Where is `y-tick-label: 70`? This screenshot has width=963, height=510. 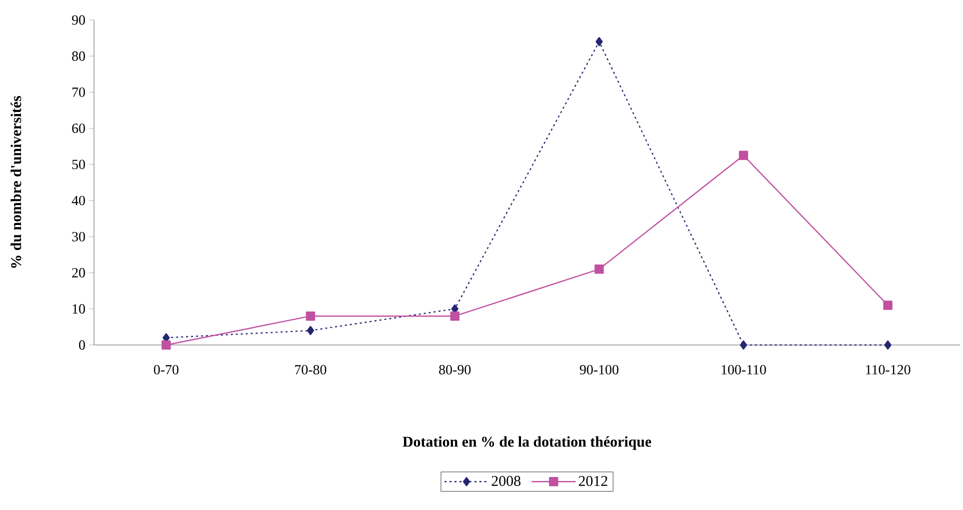 y-tick-label: 70 is located at coordinates (78, 92).